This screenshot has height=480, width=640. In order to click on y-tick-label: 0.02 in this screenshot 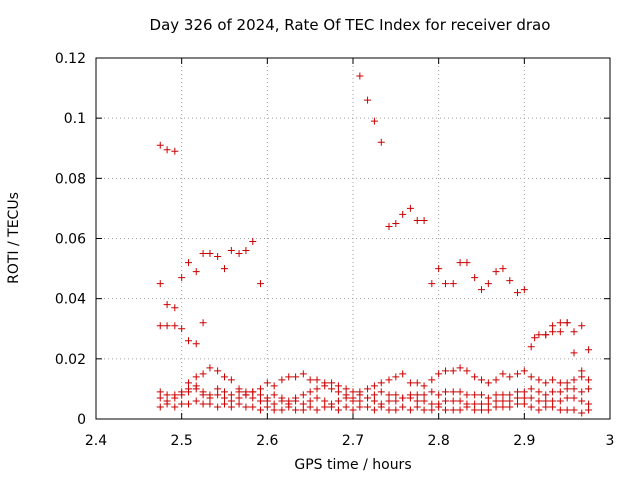, I will do `click(70, 360)`.